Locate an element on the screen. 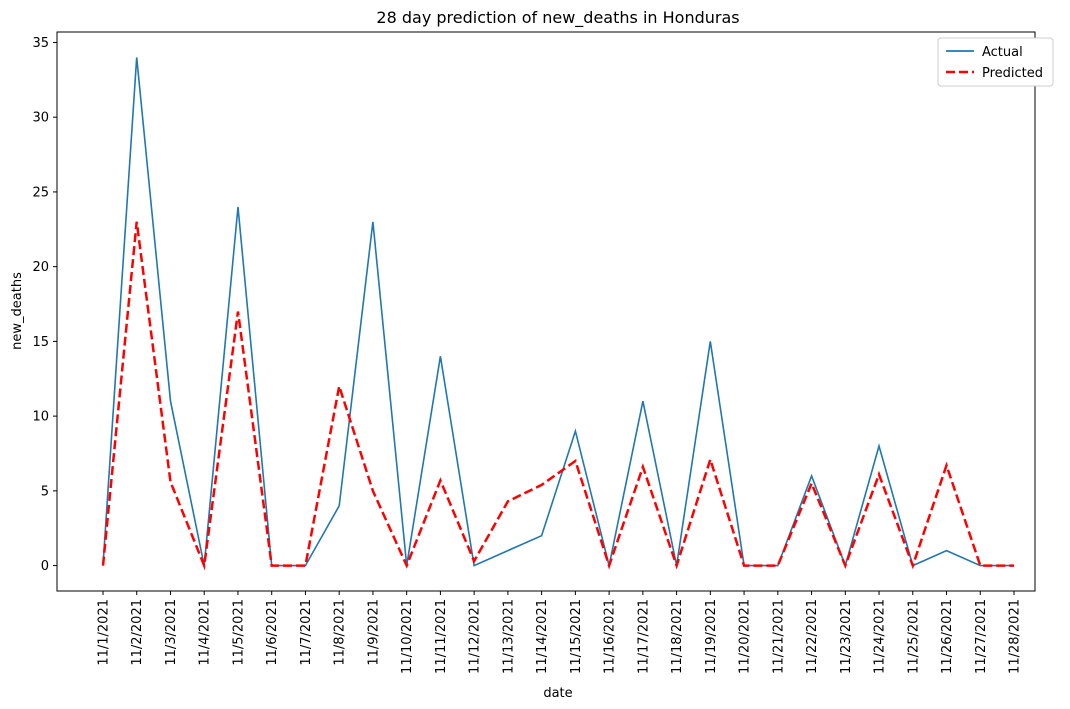  y-axis-label: new_deaths is located at coordinates (17, 311).